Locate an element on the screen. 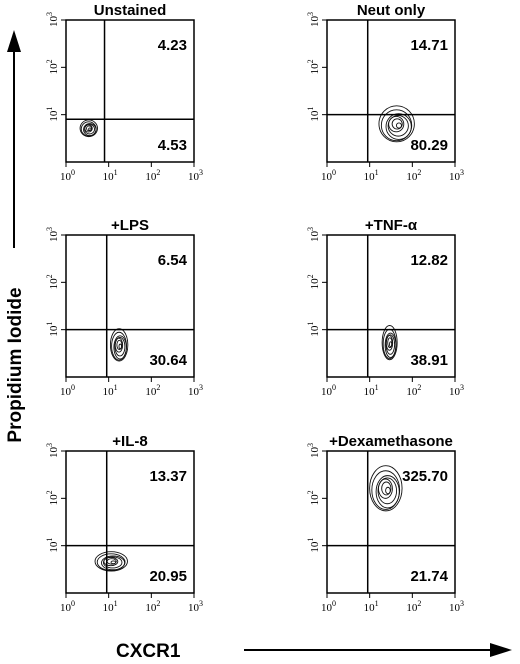  lower-right-quadrant-value: 4.53 is located at coordinates (172, 145).